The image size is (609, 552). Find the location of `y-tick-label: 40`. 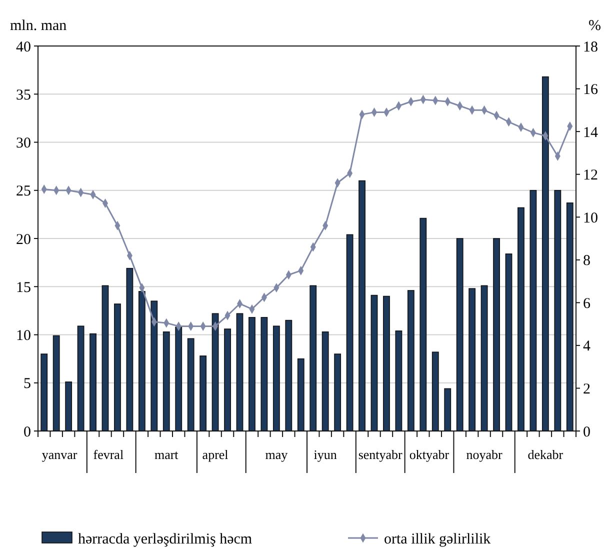

y-tick-label: 40 is located at coordinates (23, 47).